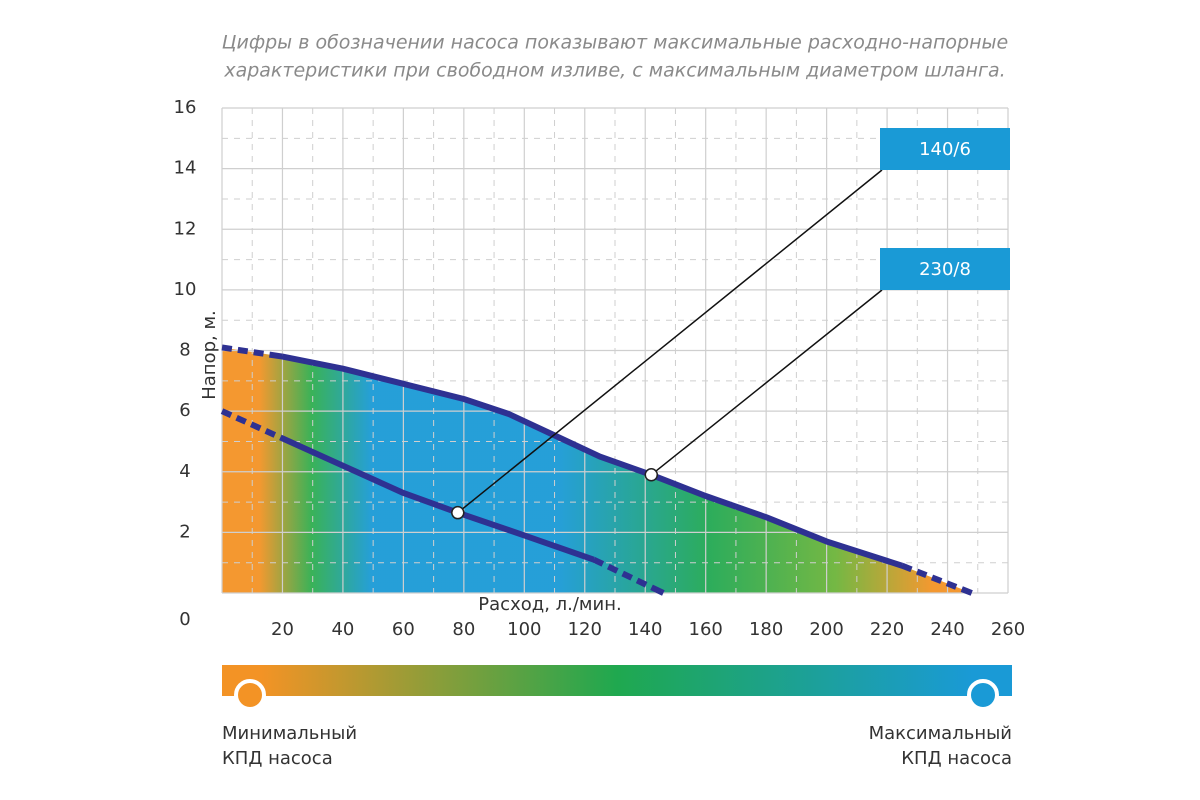 This screenshot has width=1200, height=800. I want to click on x-axis-label: Расход, л./мин., so click(549, 604).